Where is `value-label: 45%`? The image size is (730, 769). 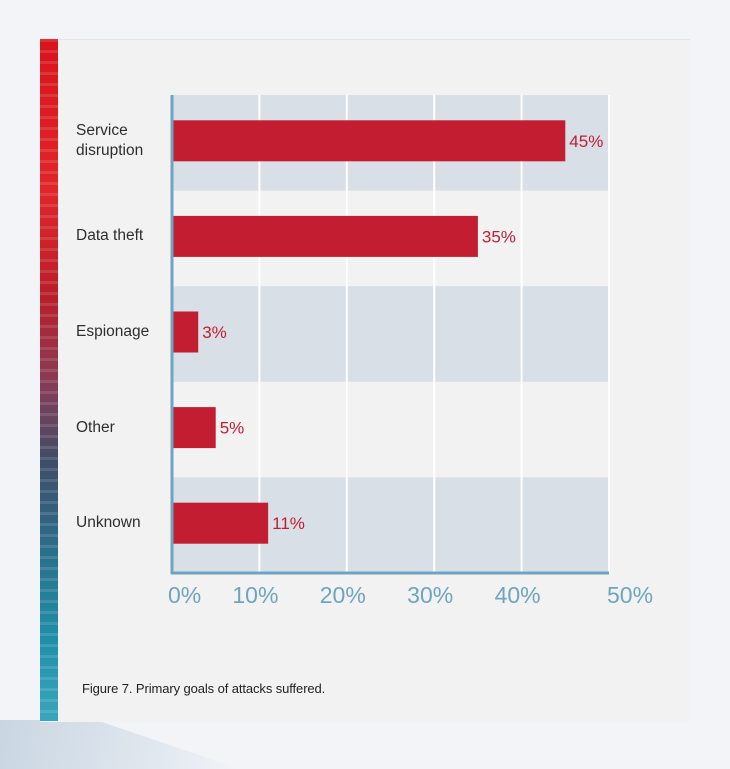 value-label: 45% is located at coordinates (586, 141).